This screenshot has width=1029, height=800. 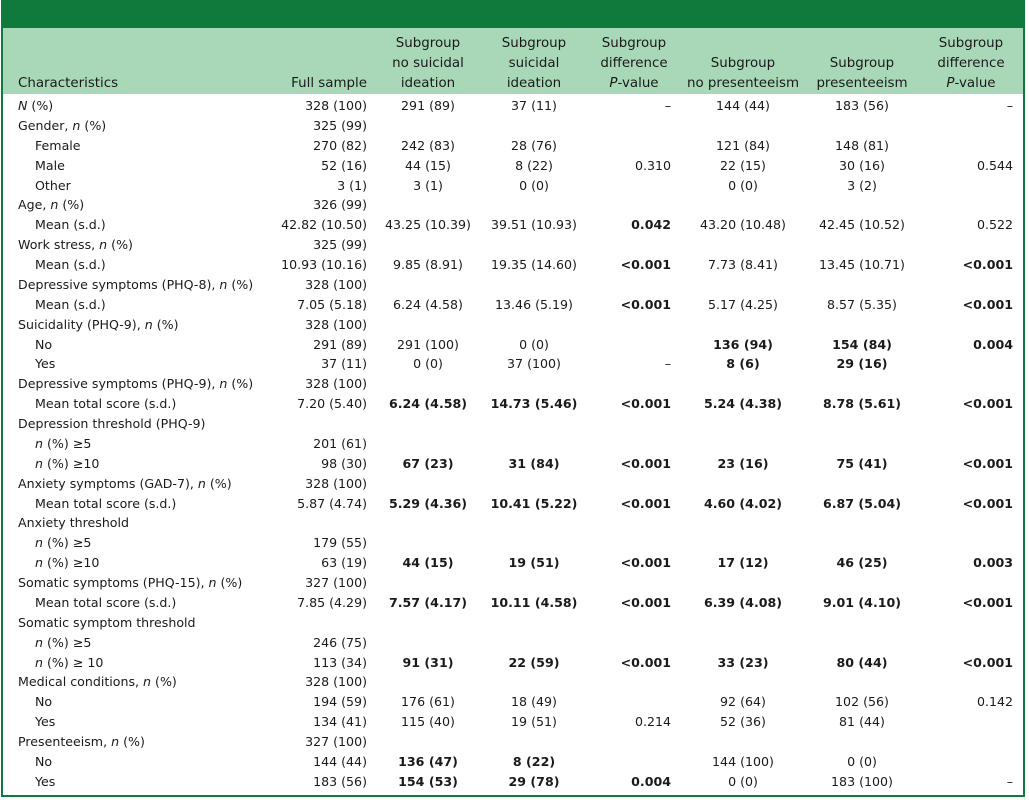 I want to click on table-row: Gender, n (%) 325 (99), so click(x=513, y=126).